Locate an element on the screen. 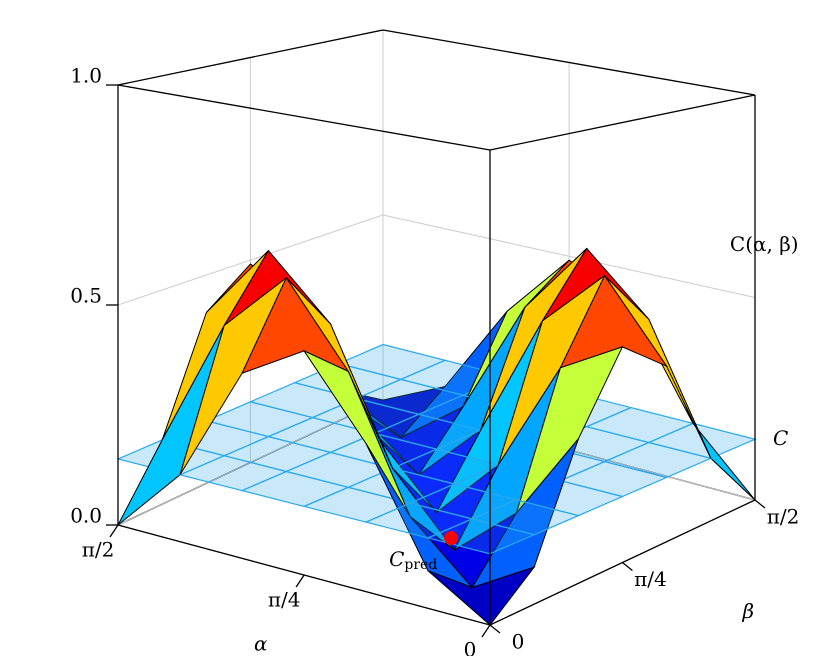  y-tick-label: π/2 is located at coordinates (783, 517).